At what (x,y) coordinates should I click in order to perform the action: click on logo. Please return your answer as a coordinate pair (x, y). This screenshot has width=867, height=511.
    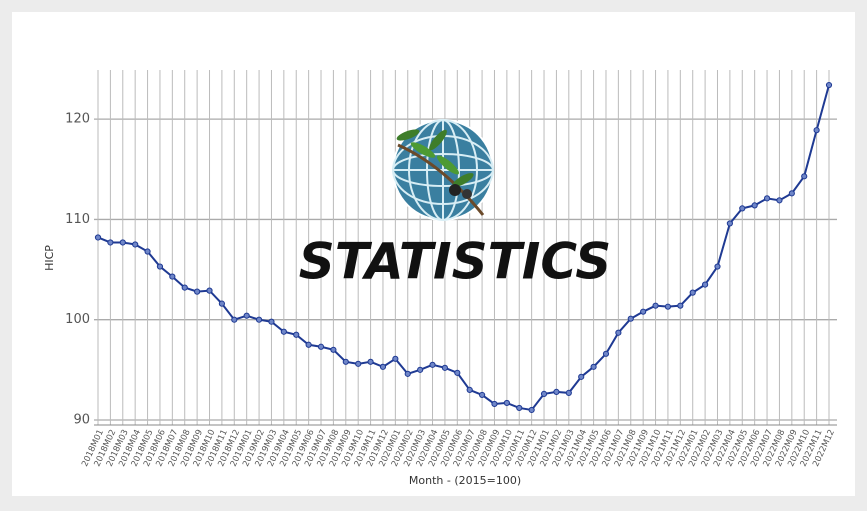
    Looking at the image, I should click on (443, 170).